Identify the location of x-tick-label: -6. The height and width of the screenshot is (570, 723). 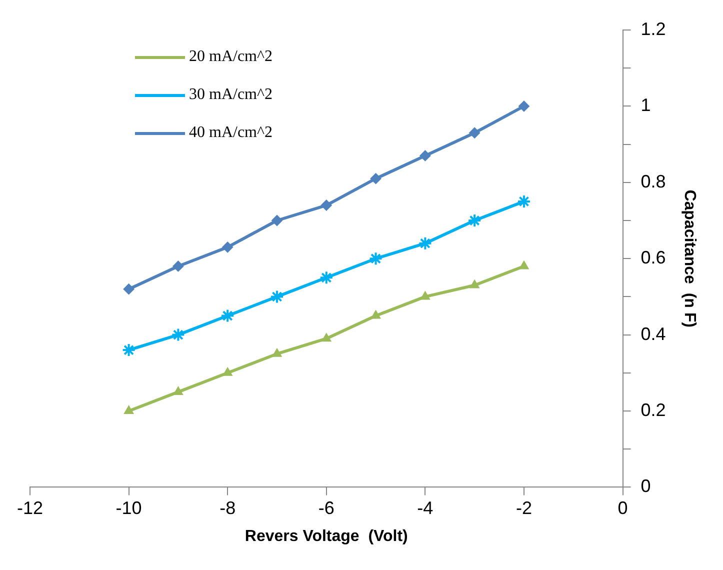
(326, 508).